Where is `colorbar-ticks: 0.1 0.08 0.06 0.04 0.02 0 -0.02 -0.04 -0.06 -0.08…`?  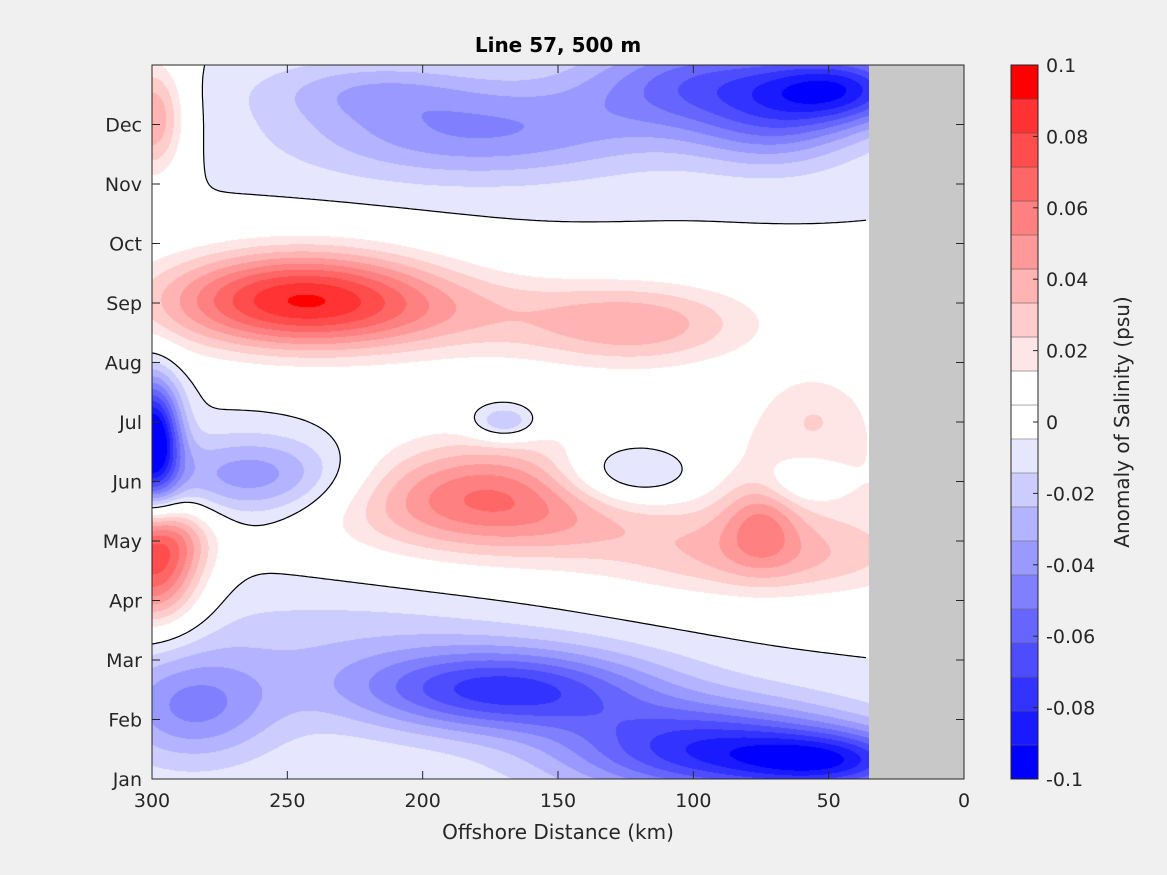
colorbar-ticks: 0.1 0.08 0.06 0.04 0.02 0 -0.02 -0.04 -0.06 -0.08… is located at coordinates (1064, 423).